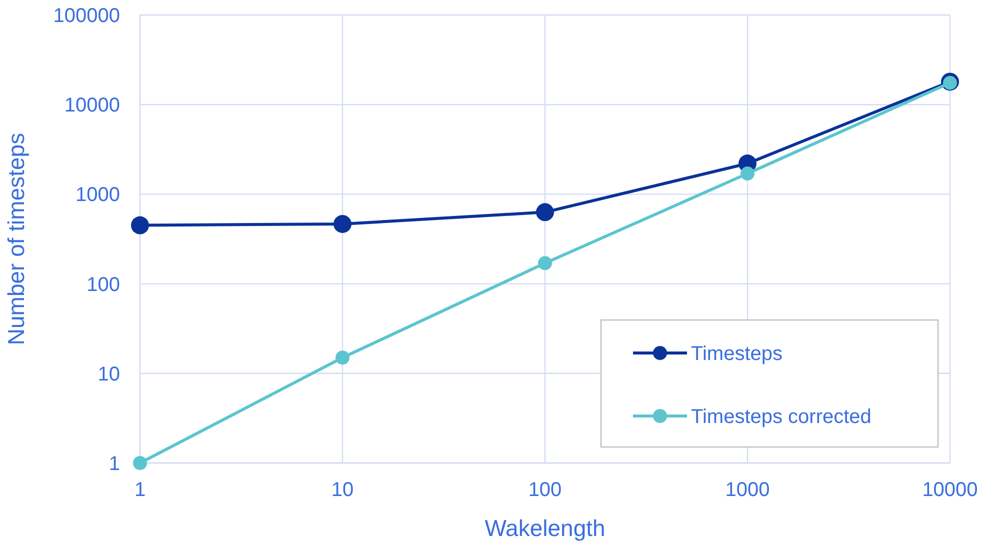 This screenshot has height=544, width=982. Describe the element at coordinates (103, 285) in the screenshot. I see `y-tick-label: 100` at that location.